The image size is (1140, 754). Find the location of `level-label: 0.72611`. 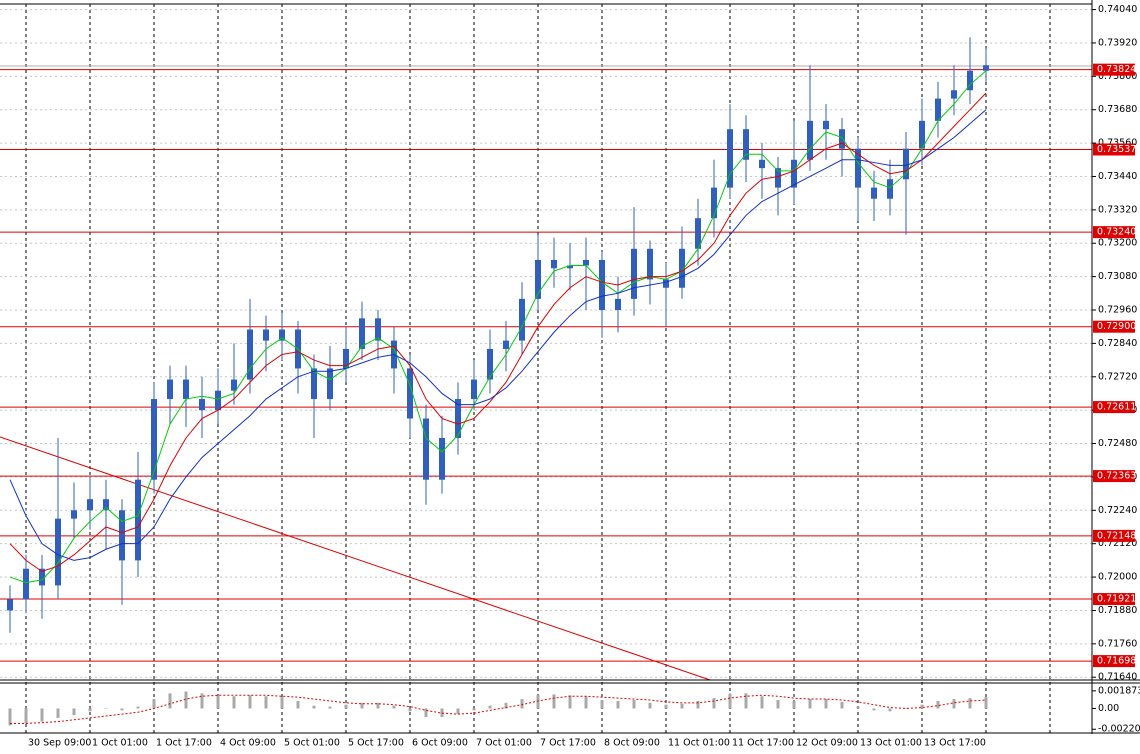

level-label: 0.72611 is located at coordinates (1116, 407).